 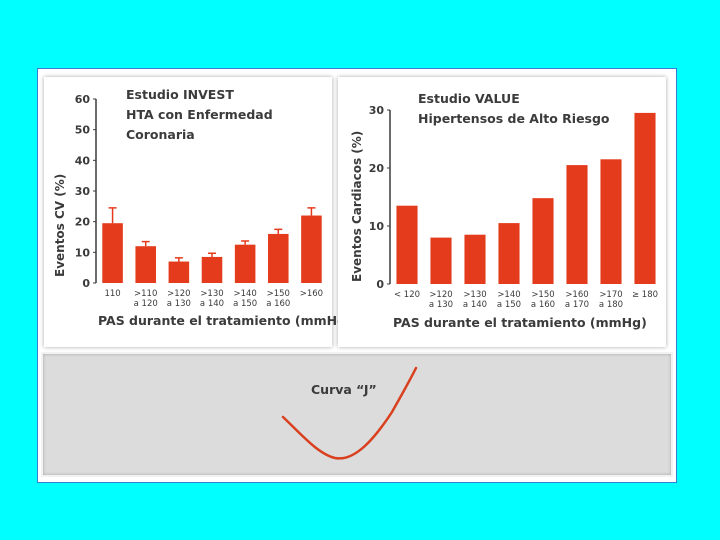 What do you see at coordinates (146, 304) in the screenshot?
I see `invest-category-label: a 120` at bounding box center [146, 304].